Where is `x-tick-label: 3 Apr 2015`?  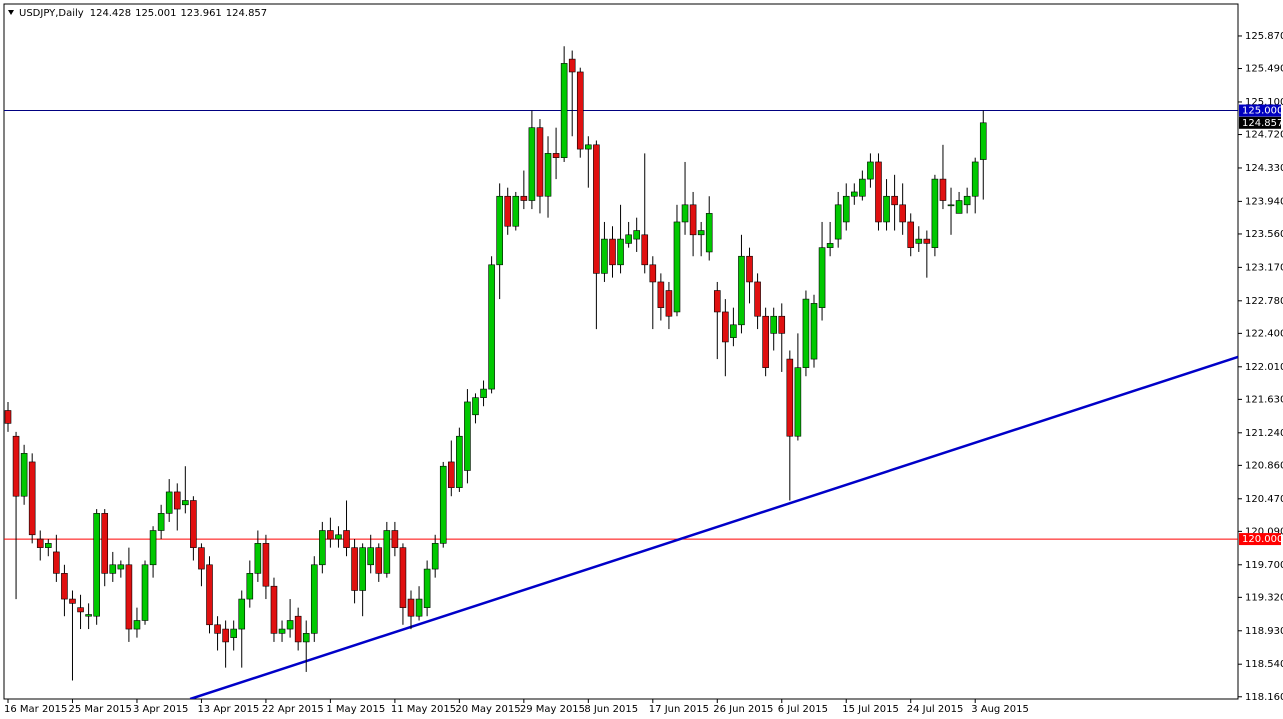 x-tick-label: 3 Apr 2015 is located at coordinates (160, 709).